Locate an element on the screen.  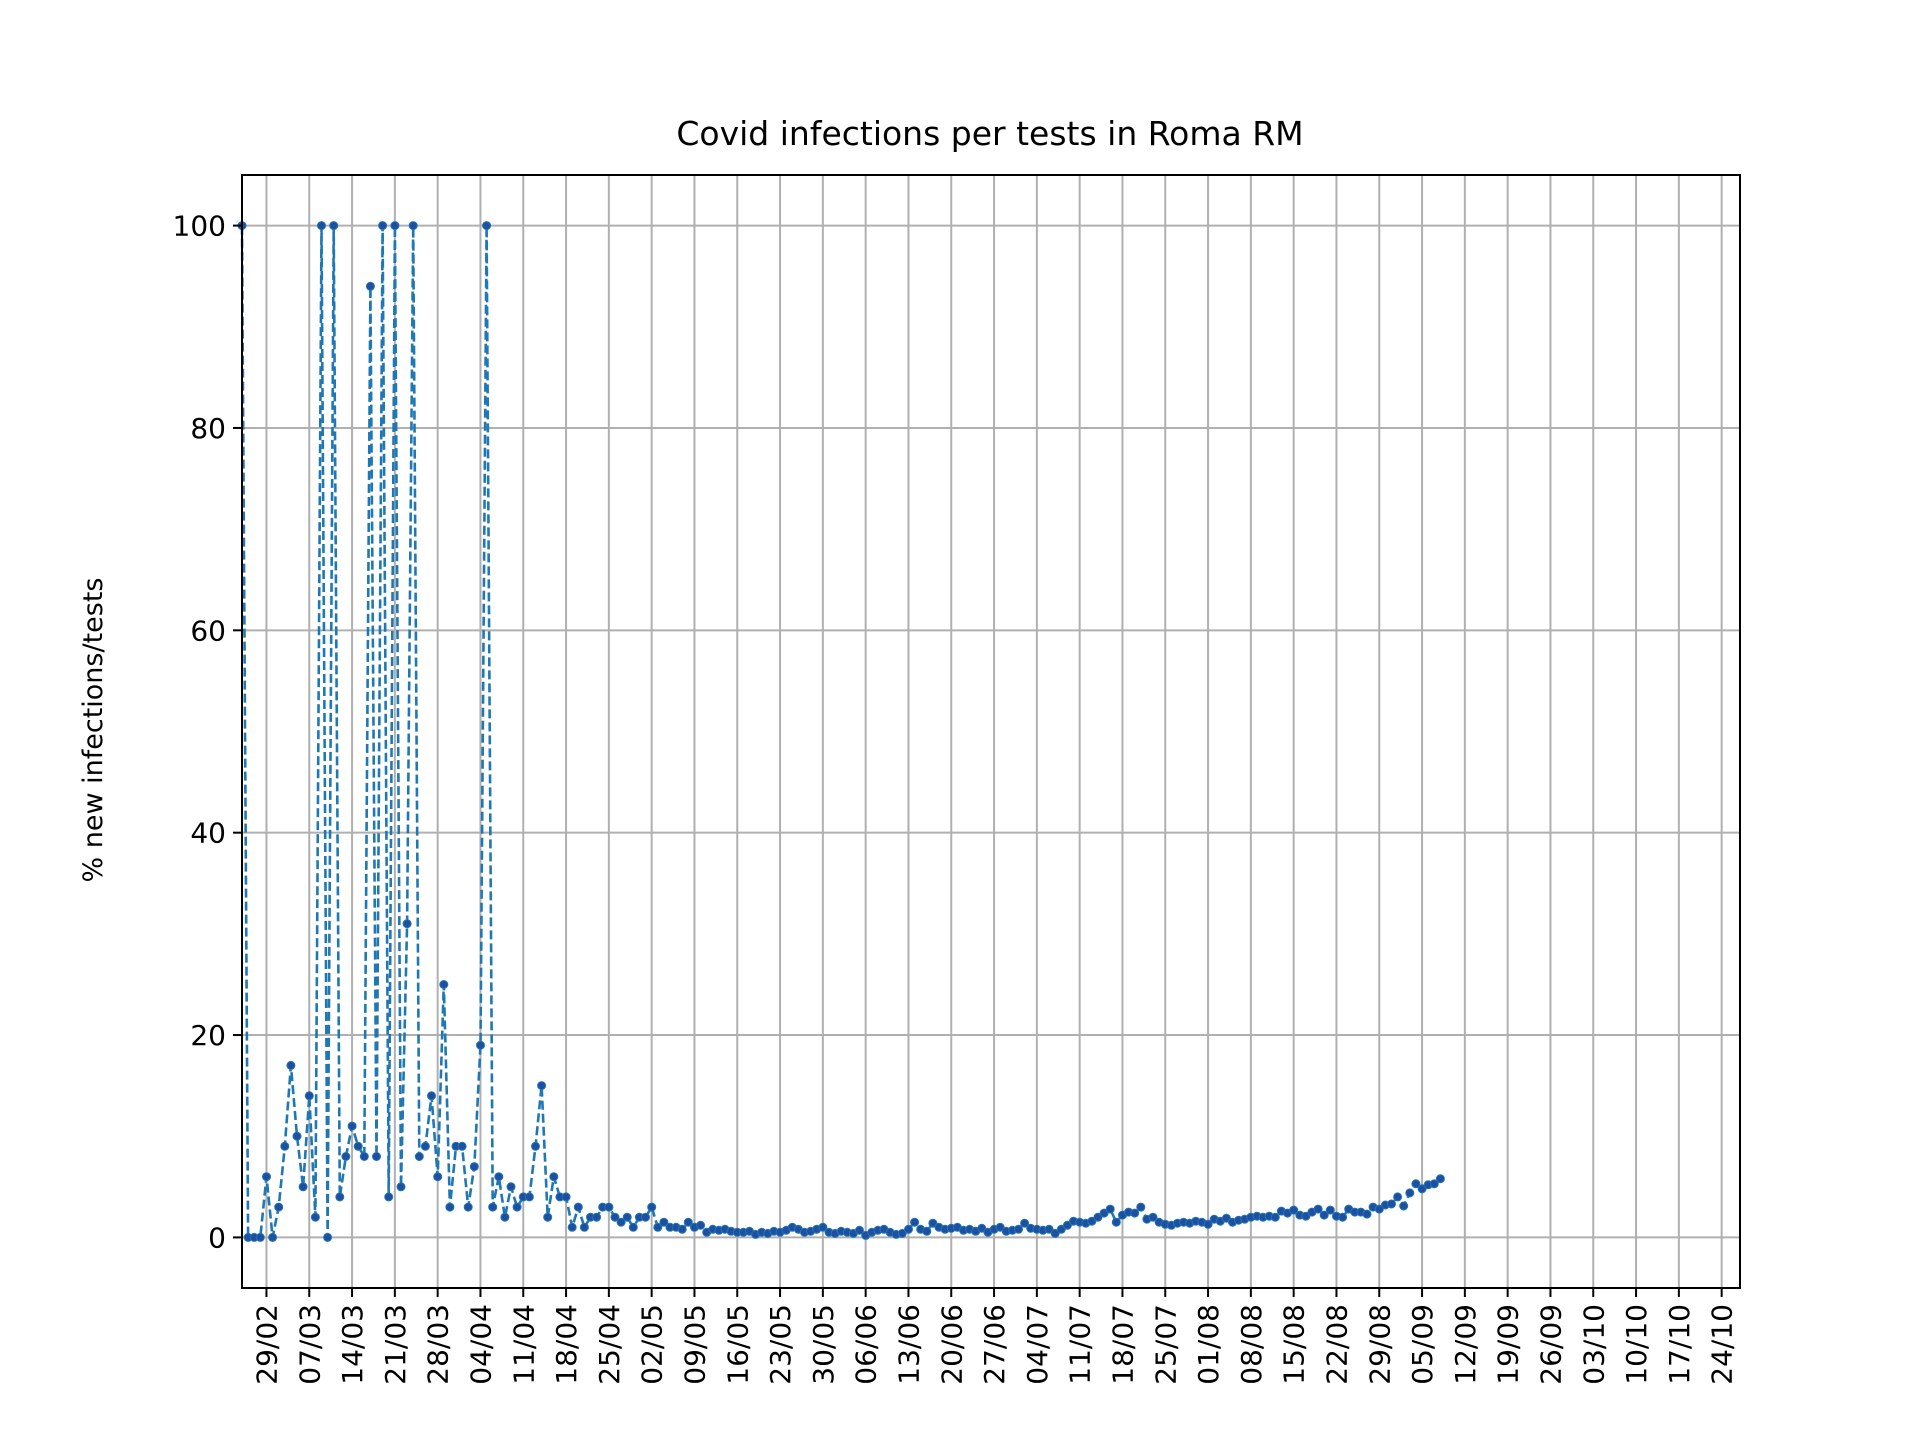
y-axis-label: % new infections/tests is located at coordinates (93, 729).